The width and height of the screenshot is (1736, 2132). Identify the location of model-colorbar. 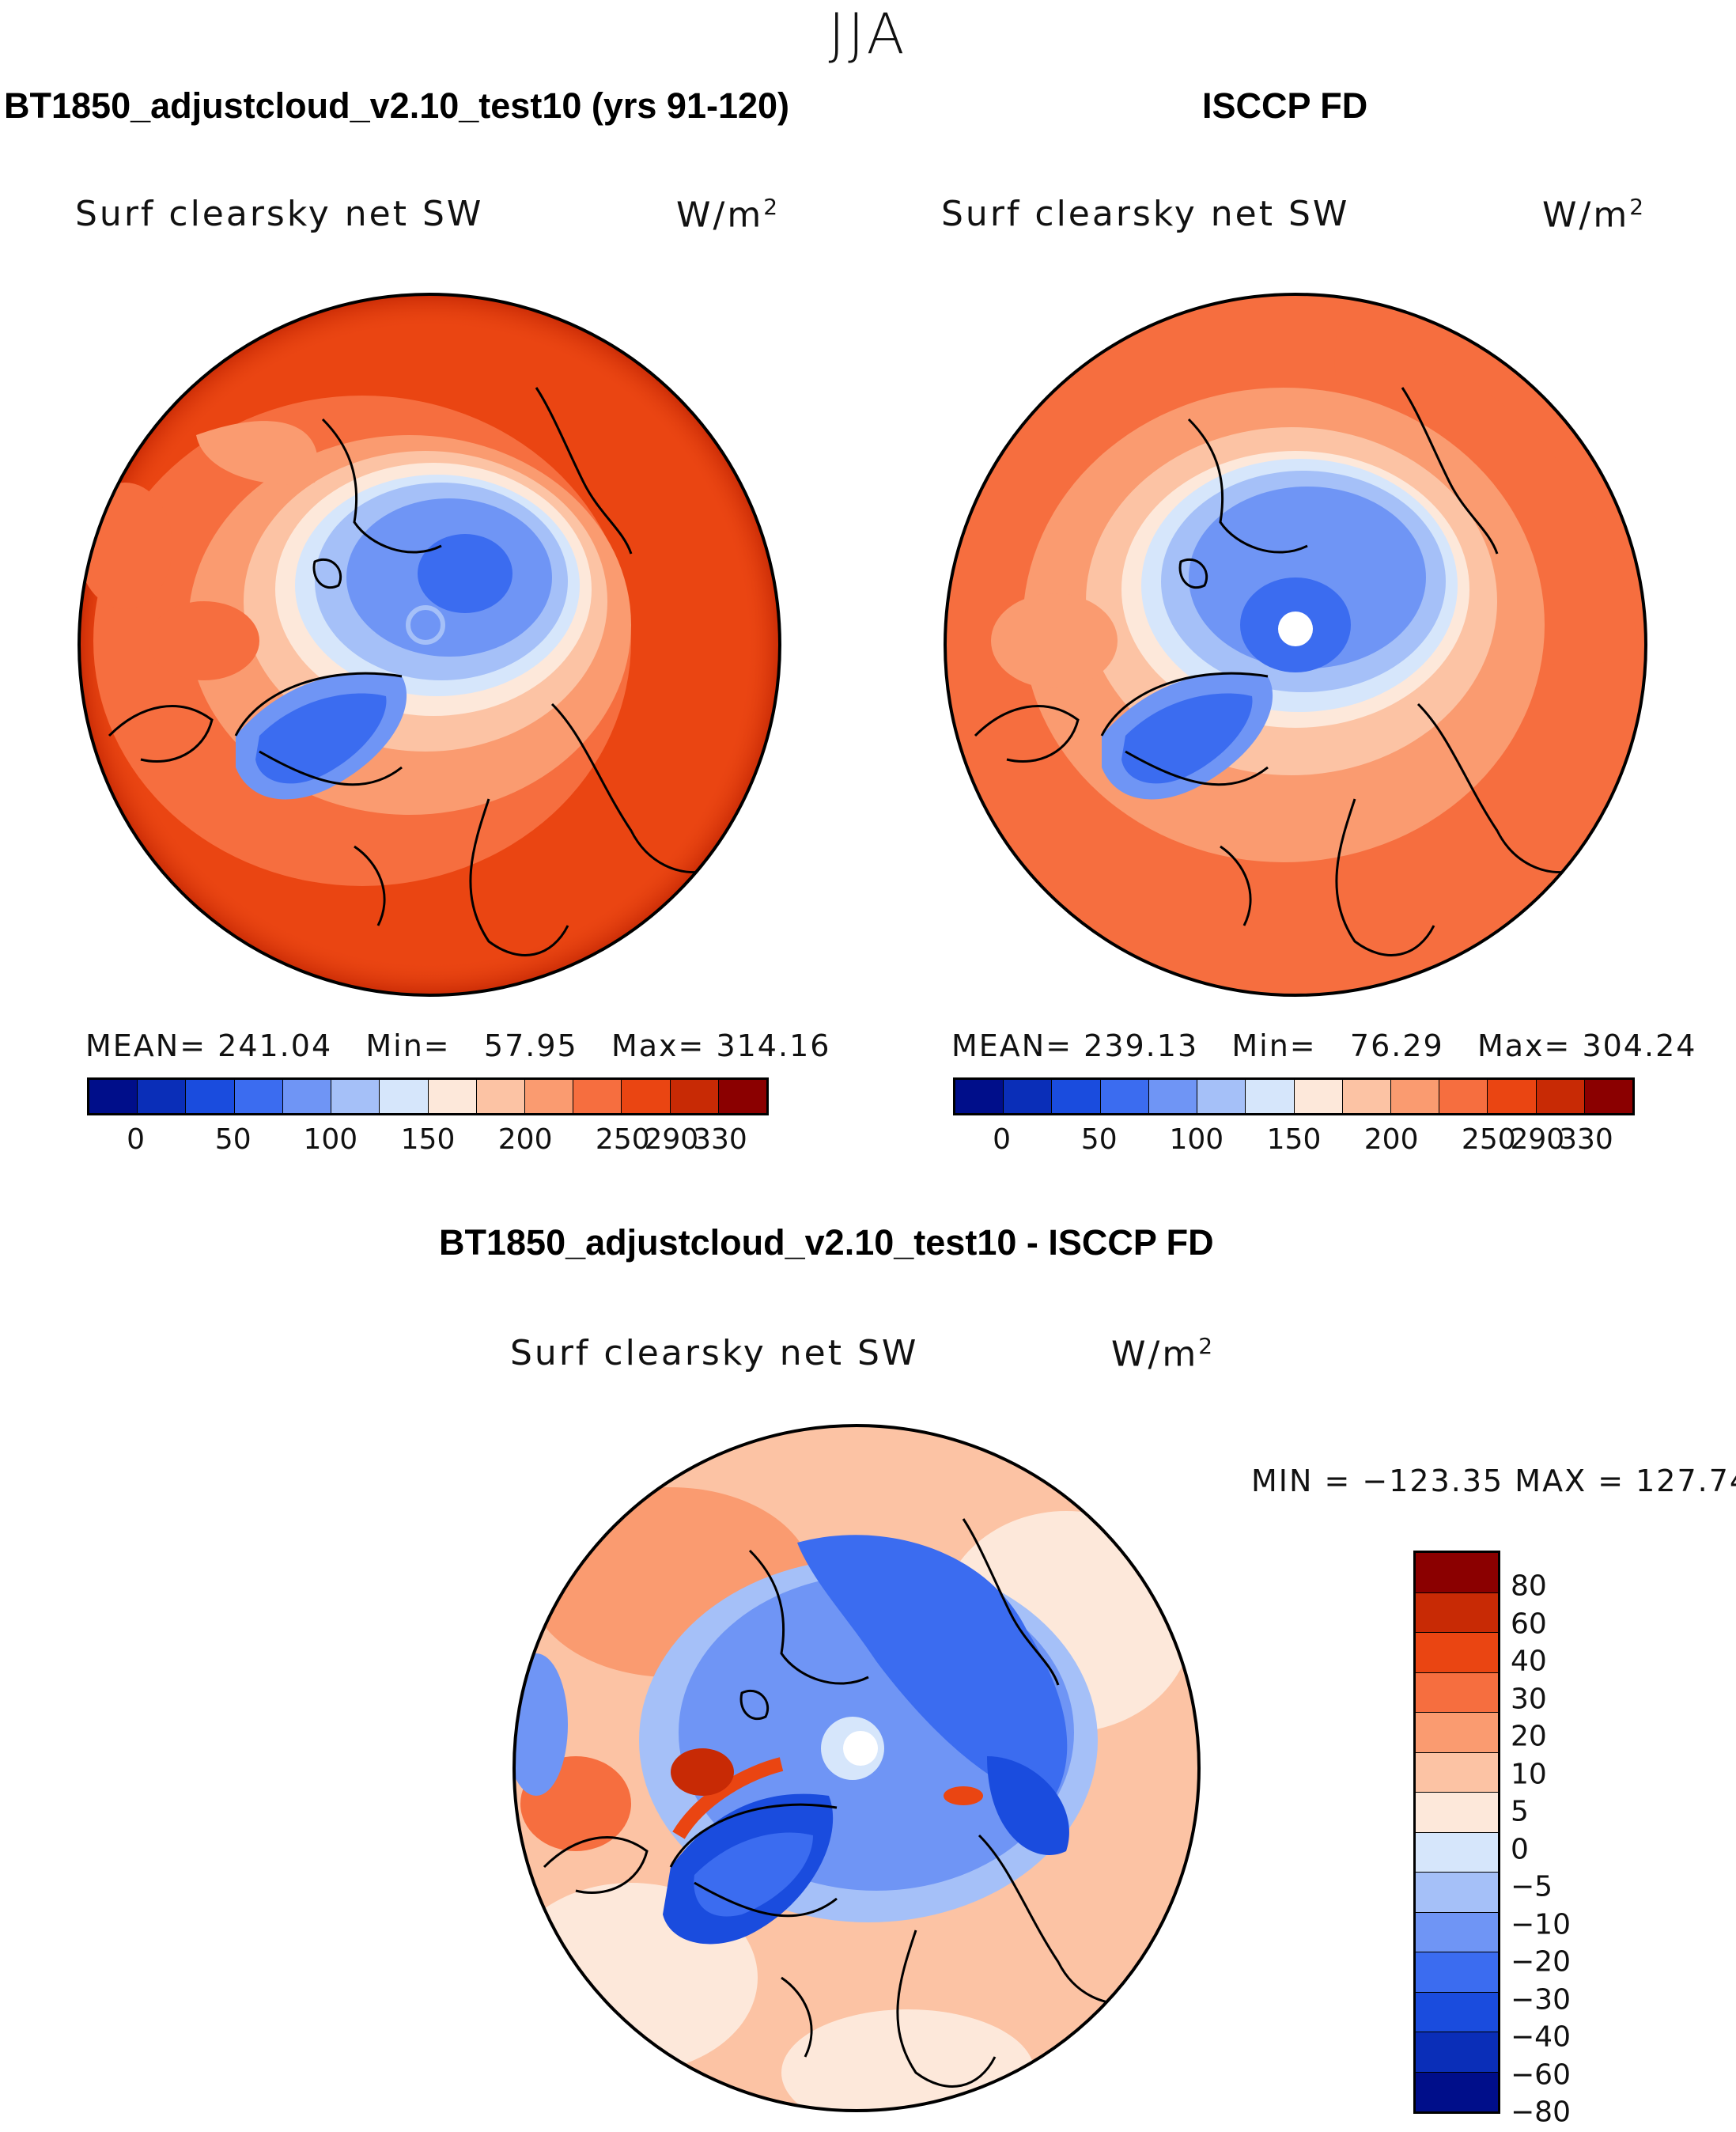
(428, 1096).